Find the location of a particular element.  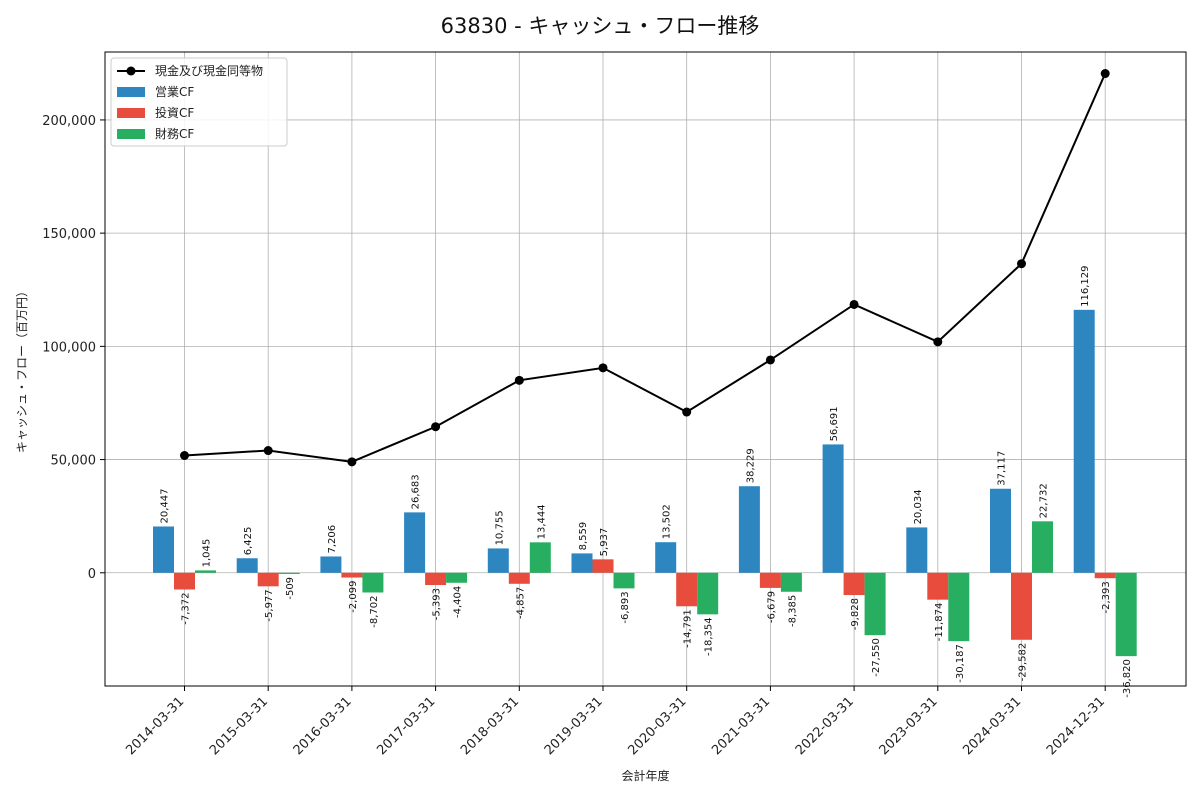

bar-value-label: -30,187 is located at coordinates (960, 663).